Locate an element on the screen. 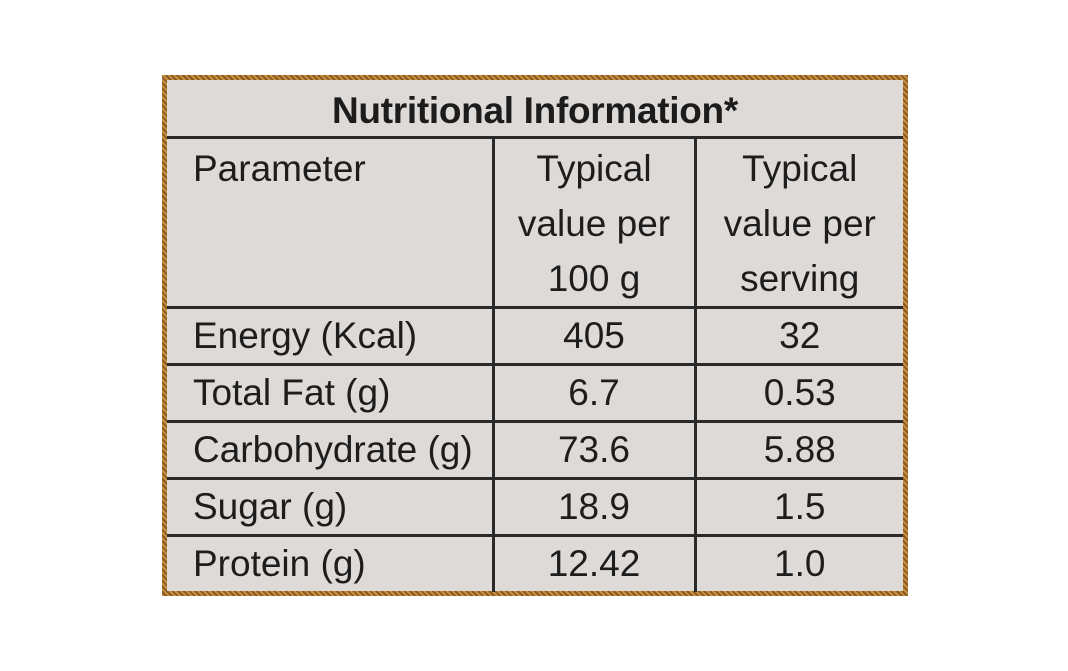  row-per-100g: 18.9 is located at coordinates (593, 506).